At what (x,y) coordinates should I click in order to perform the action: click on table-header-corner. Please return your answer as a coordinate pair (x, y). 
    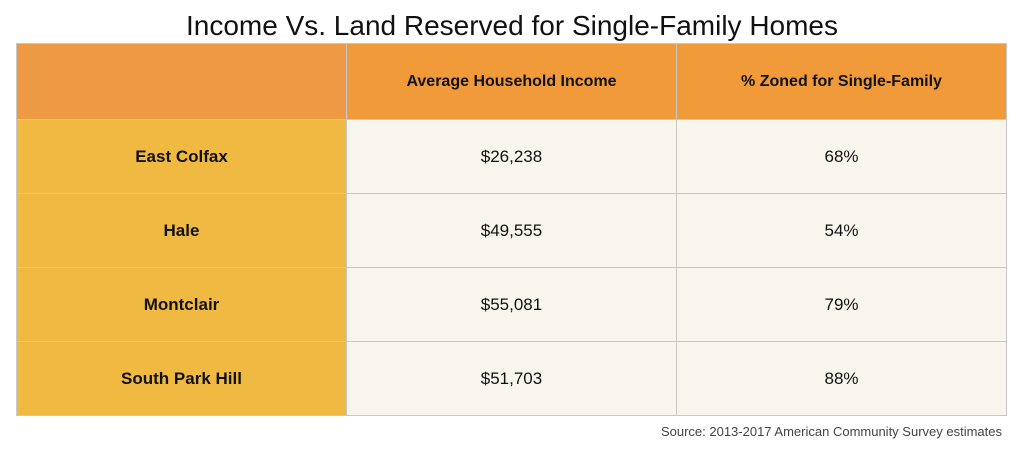
    Looking at the image, I should click on (181, 81).